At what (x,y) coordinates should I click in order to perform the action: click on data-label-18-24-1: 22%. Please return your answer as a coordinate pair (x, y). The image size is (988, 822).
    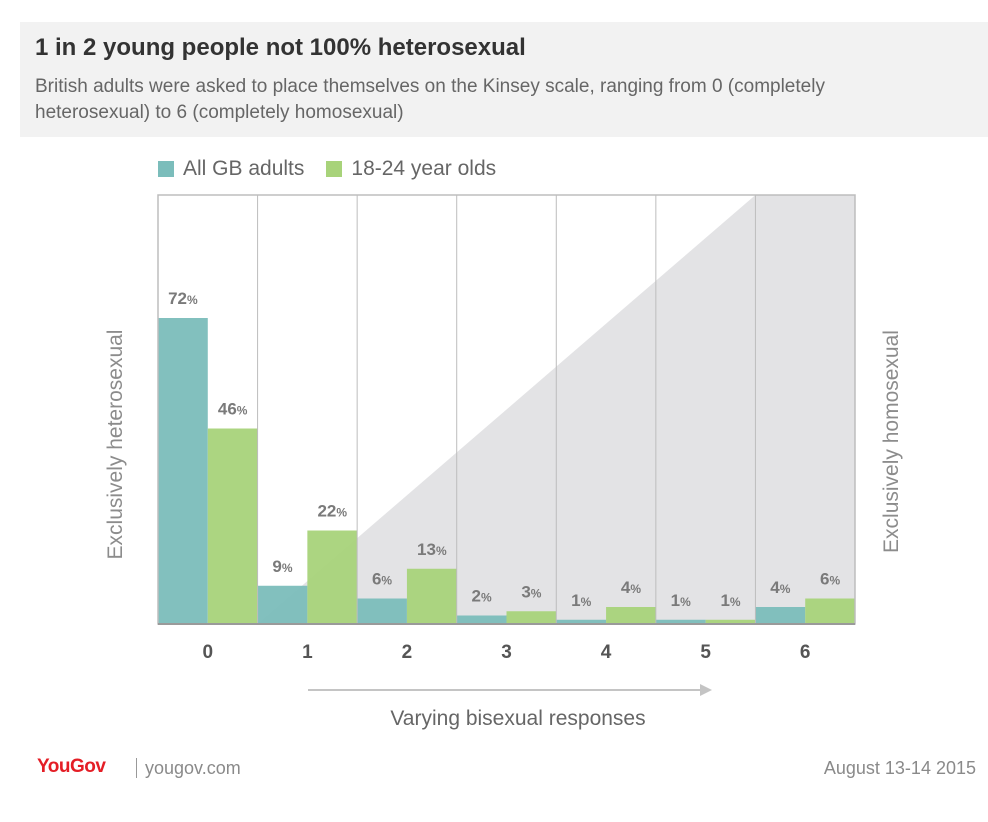
    Looking at the image, I should click on (332, 511).